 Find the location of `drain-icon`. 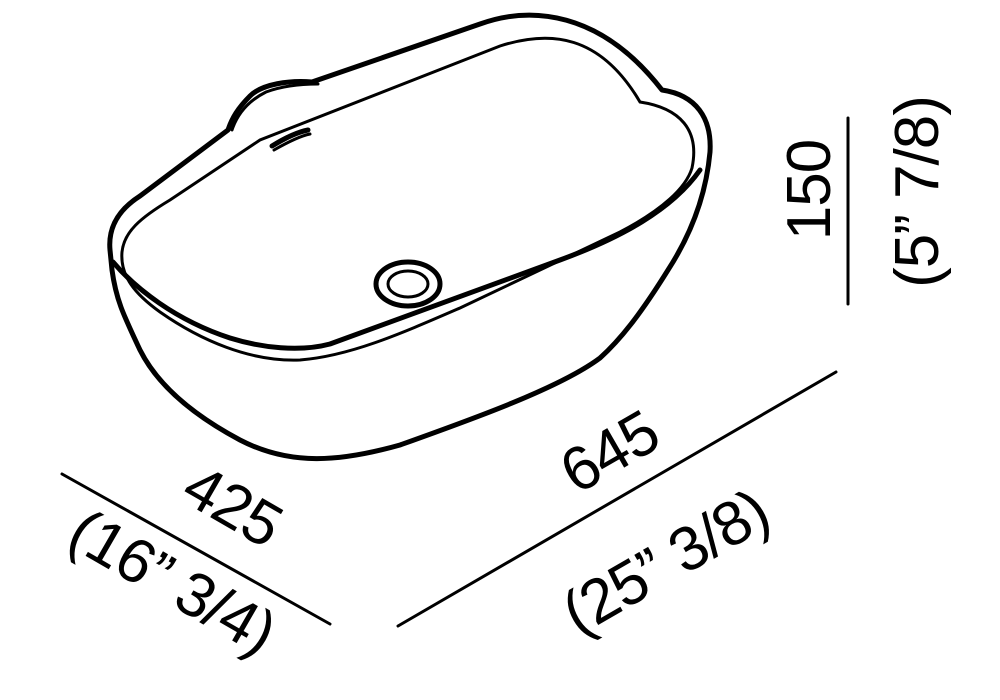

drain-icon is located at coordinates (408, 284).